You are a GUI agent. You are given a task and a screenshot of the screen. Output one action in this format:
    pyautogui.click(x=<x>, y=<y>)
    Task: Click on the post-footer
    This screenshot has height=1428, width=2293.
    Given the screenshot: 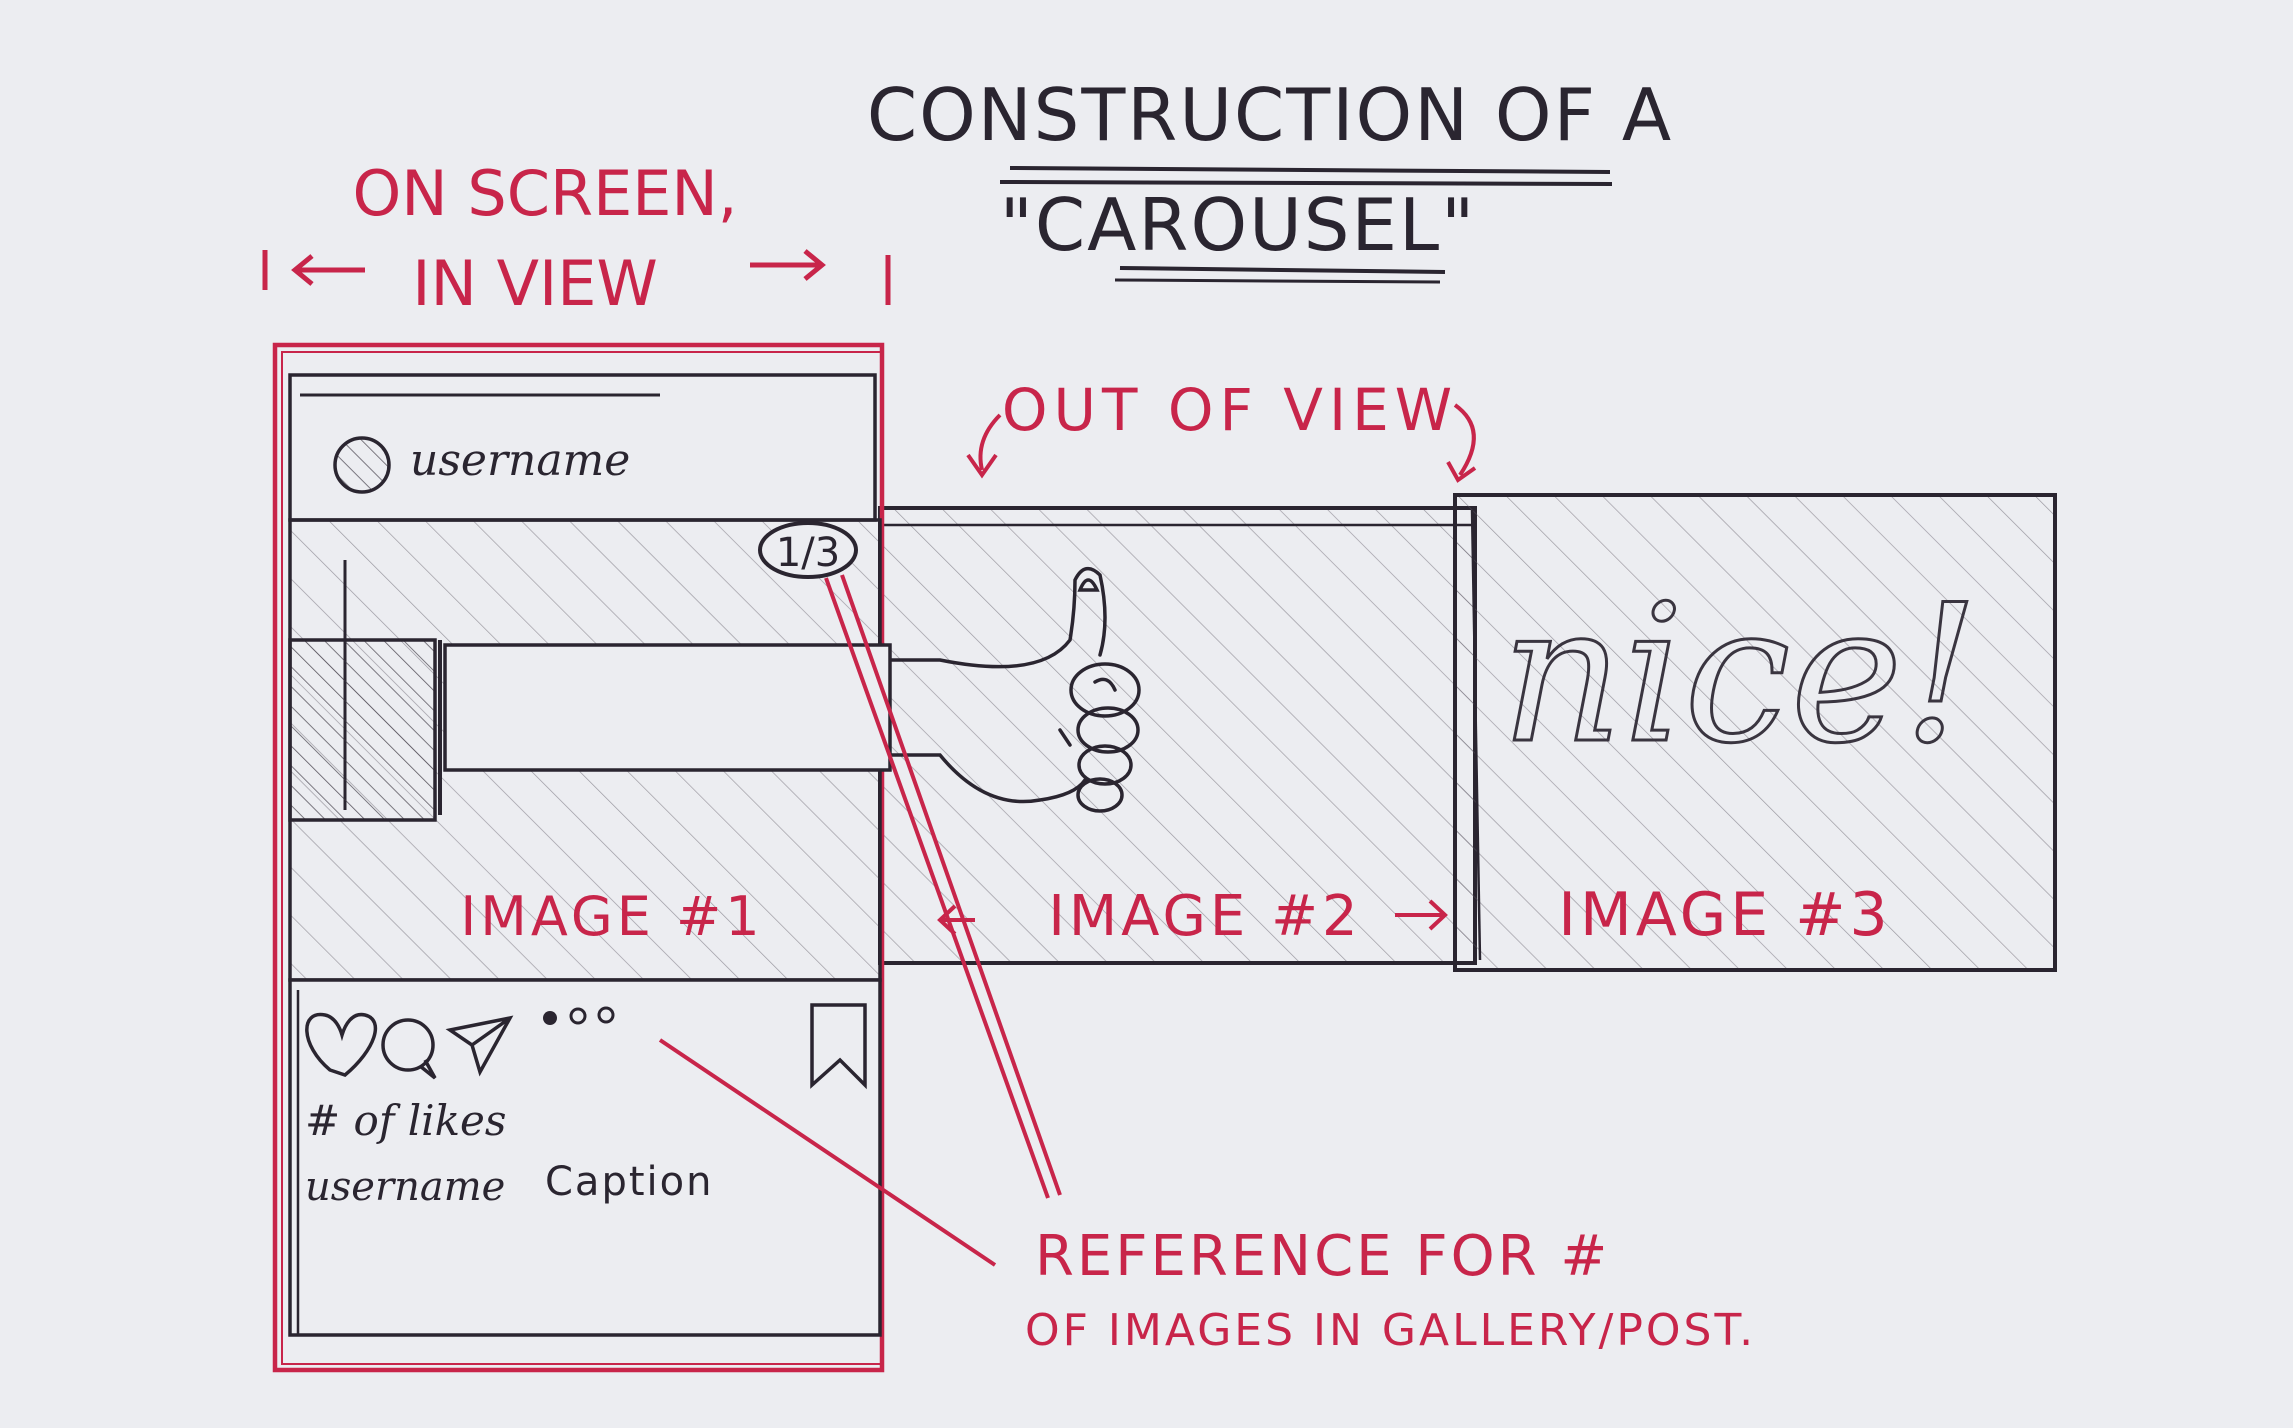 What is the action you would take?
    pyautogui.click(x=585, y=1157)
    